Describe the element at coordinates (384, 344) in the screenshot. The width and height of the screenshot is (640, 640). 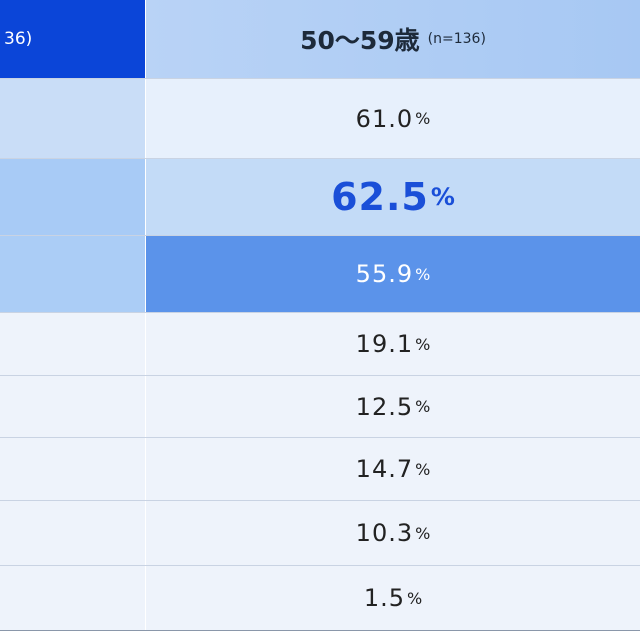
I see `value: 19.1` at that location.